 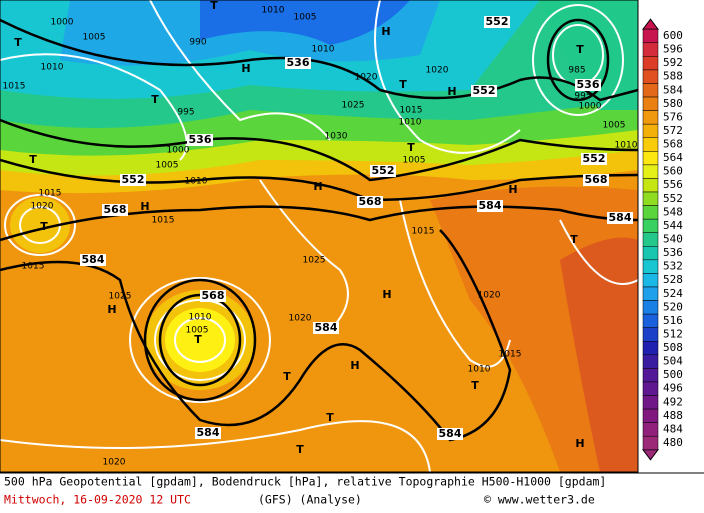 I want to click on colorbar-label: 572, so click(x=673, y=130).